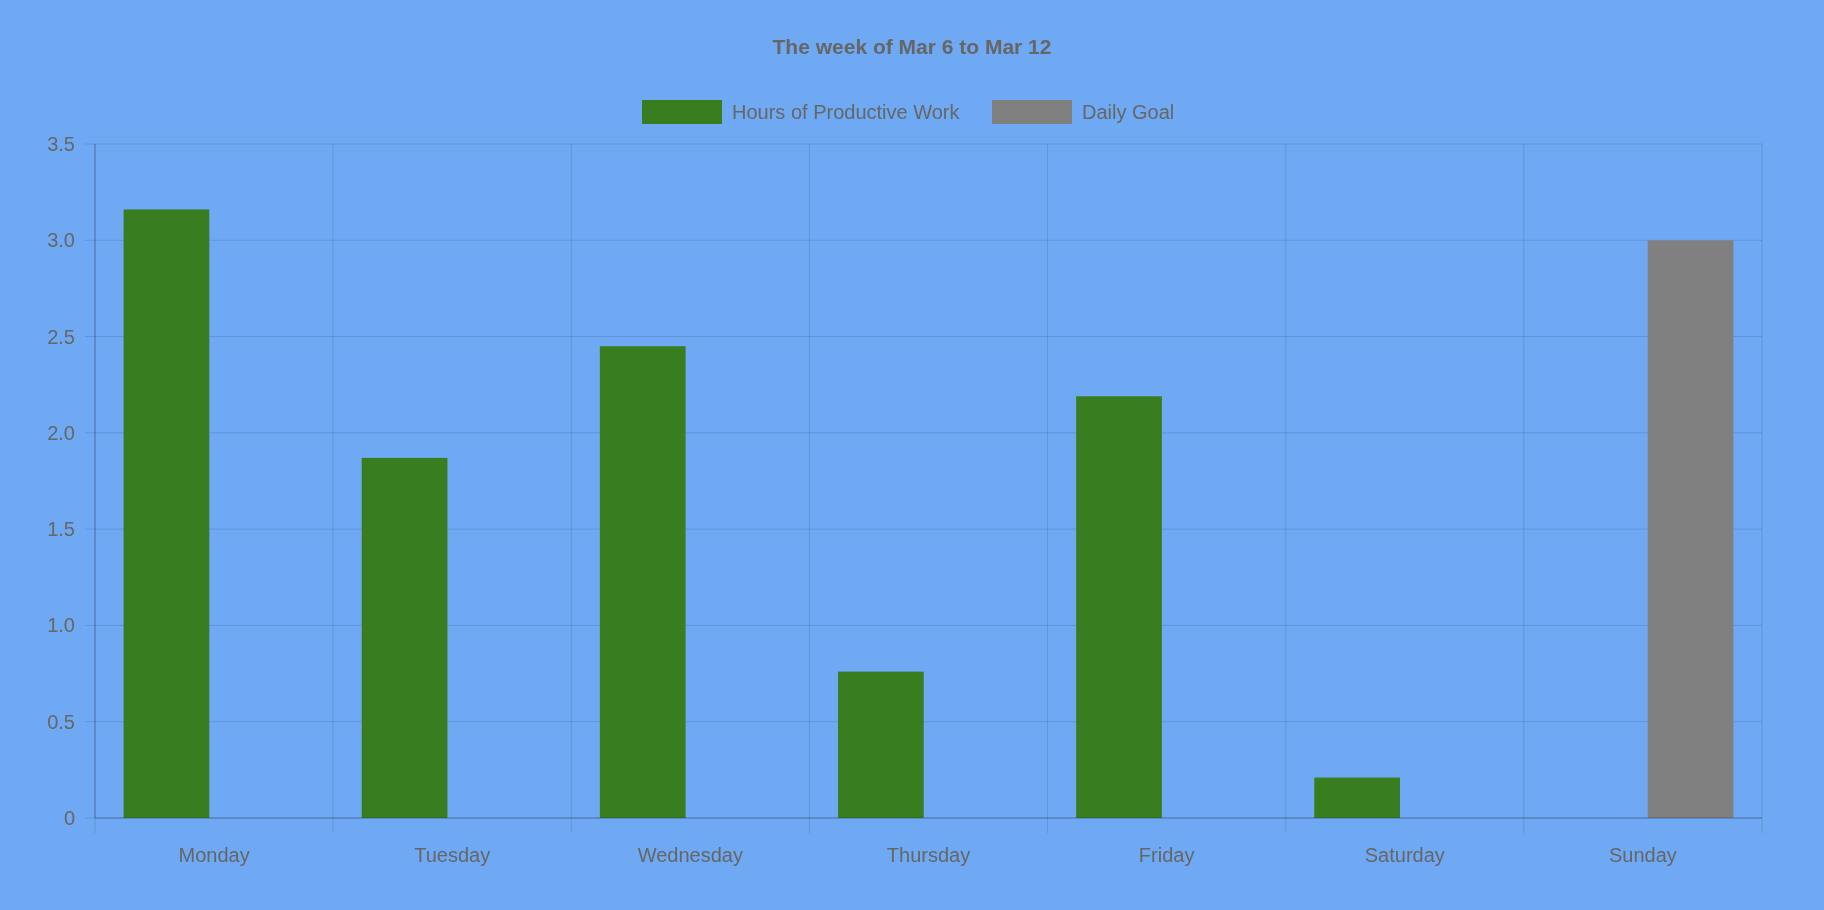 The height and width of the screenshot is (910, 1824). I want to click on y-tick-label: 2.5, so click(61, 336).